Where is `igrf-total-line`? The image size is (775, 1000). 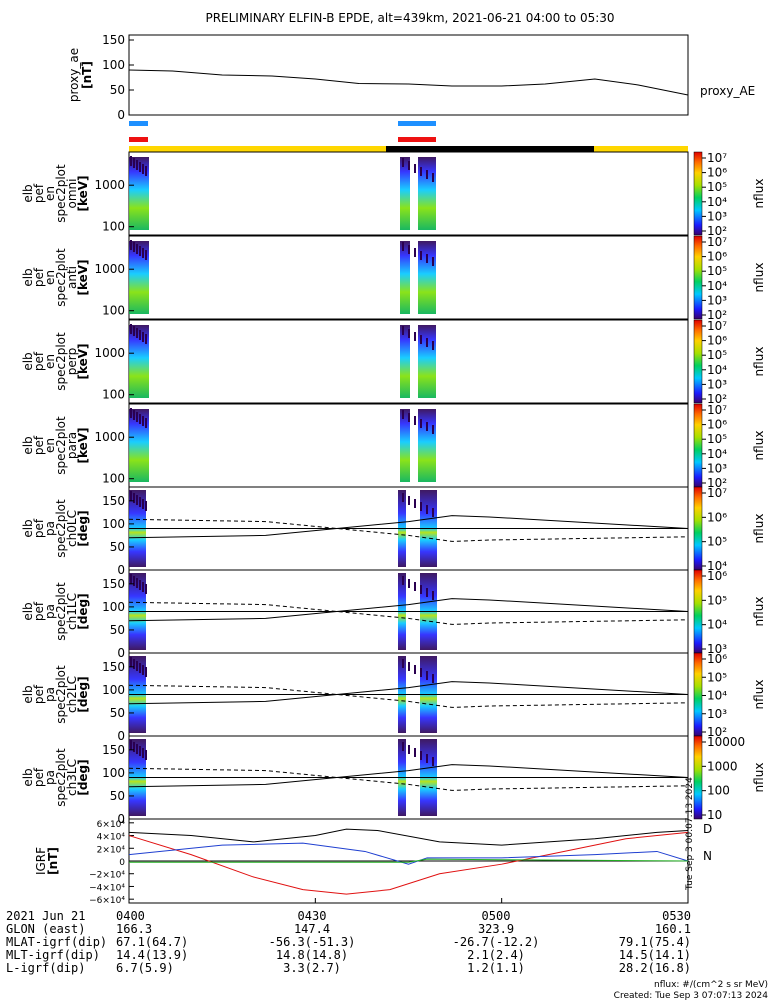
igrf-total-line is located at coordinates (408, 837).